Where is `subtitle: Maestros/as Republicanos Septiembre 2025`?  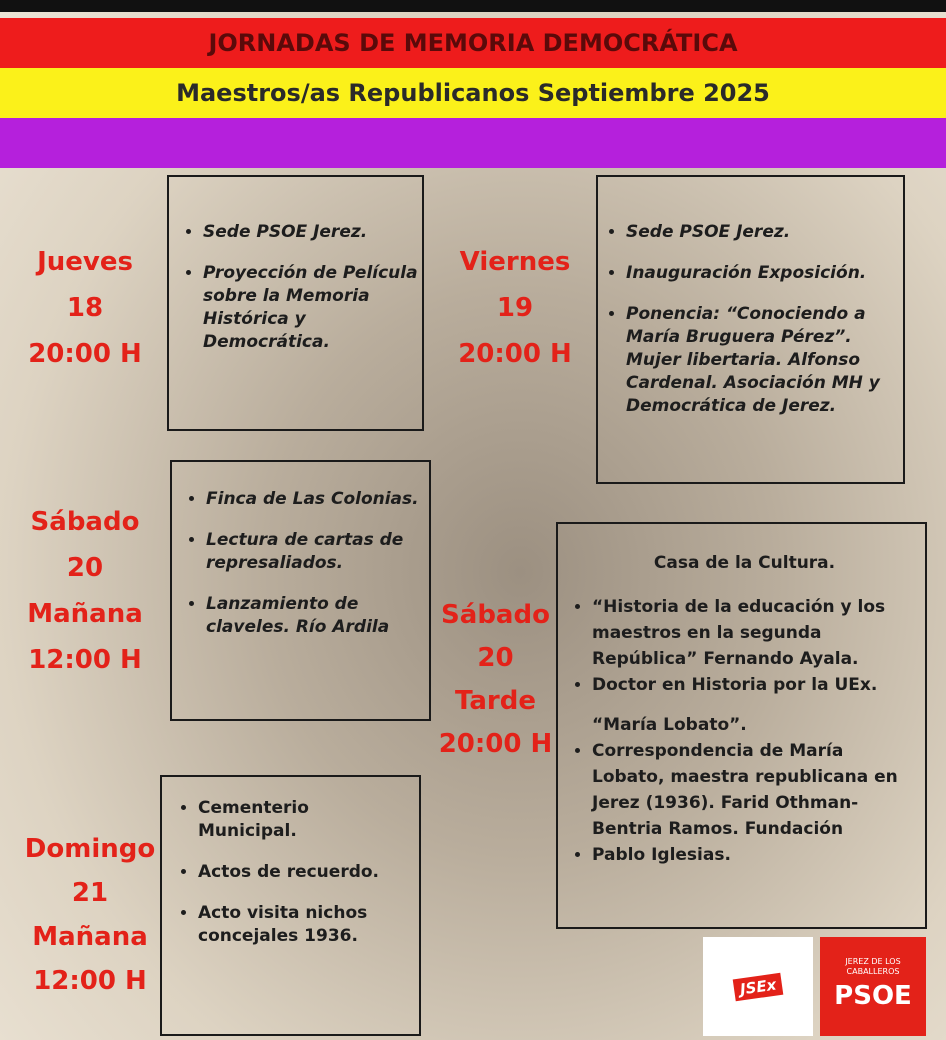 subtitle: Maestros/as Republicanos Septiembre 2025 is located at coordinates (473, 93).